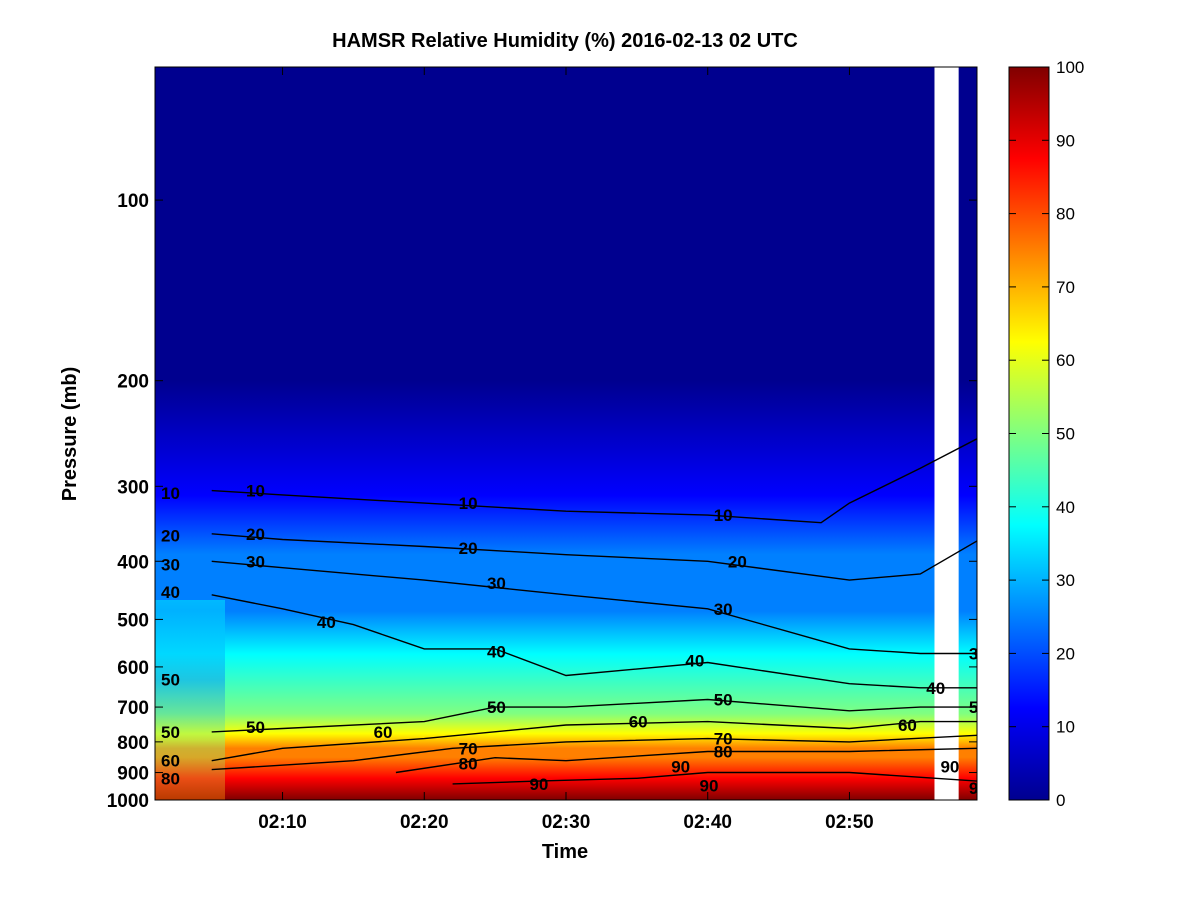 This screenshot has width=1200, height=900. What do you see at coordinates (566, 822) in the screenshot?
I see `x-tick-label: 02:30` at bounding box center [566, 822].